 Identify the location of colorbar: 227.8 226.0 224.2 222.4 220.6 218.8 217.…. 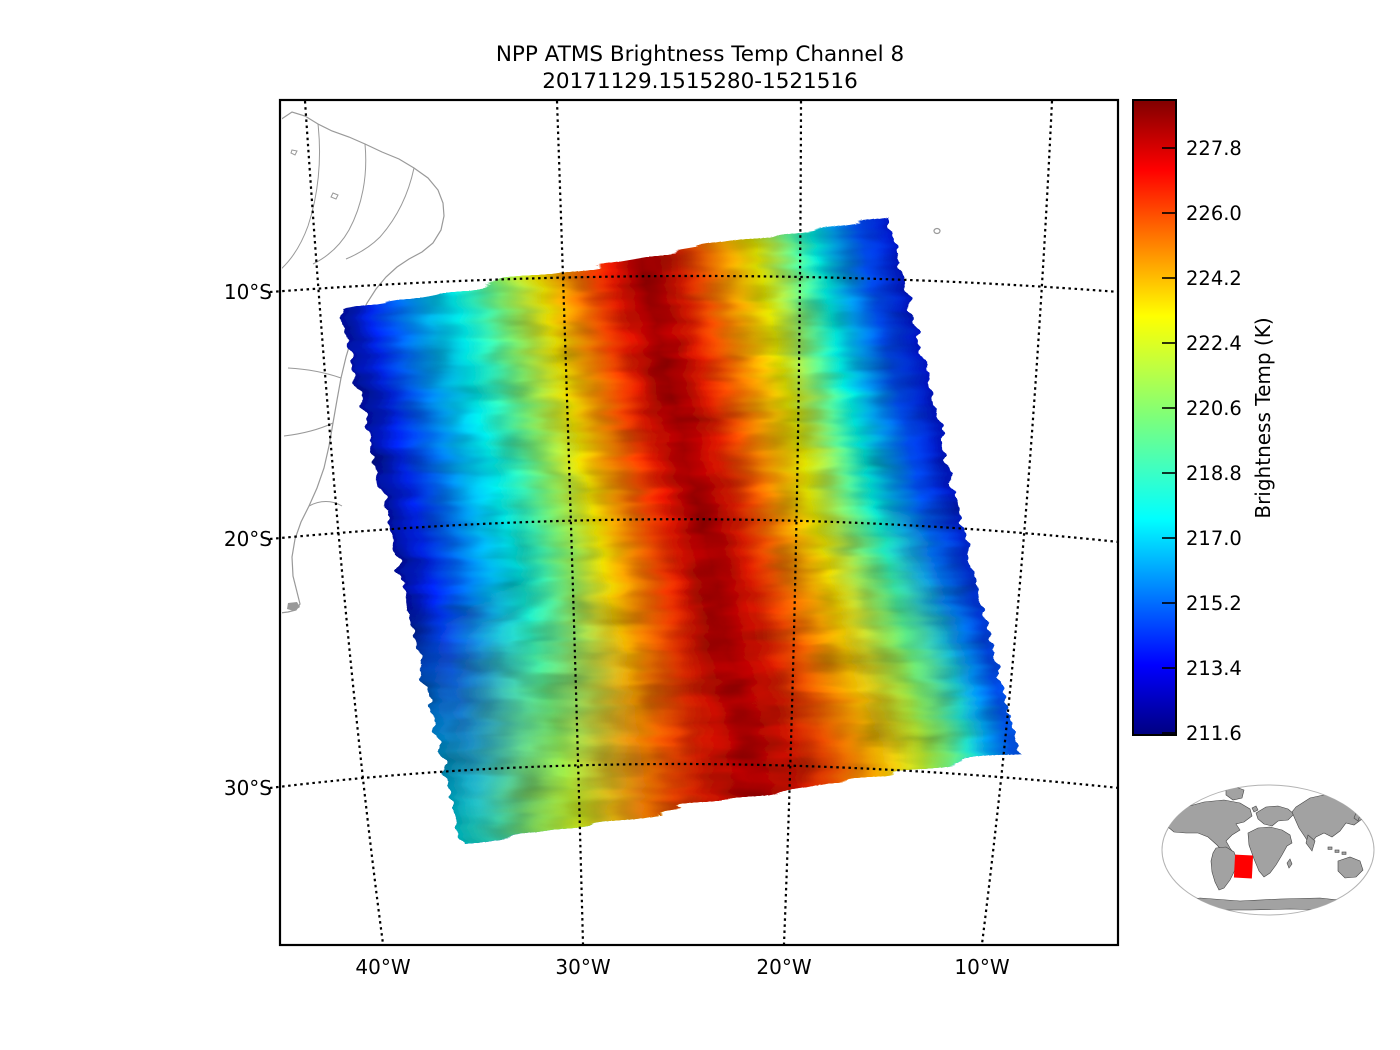
(1203, 422).